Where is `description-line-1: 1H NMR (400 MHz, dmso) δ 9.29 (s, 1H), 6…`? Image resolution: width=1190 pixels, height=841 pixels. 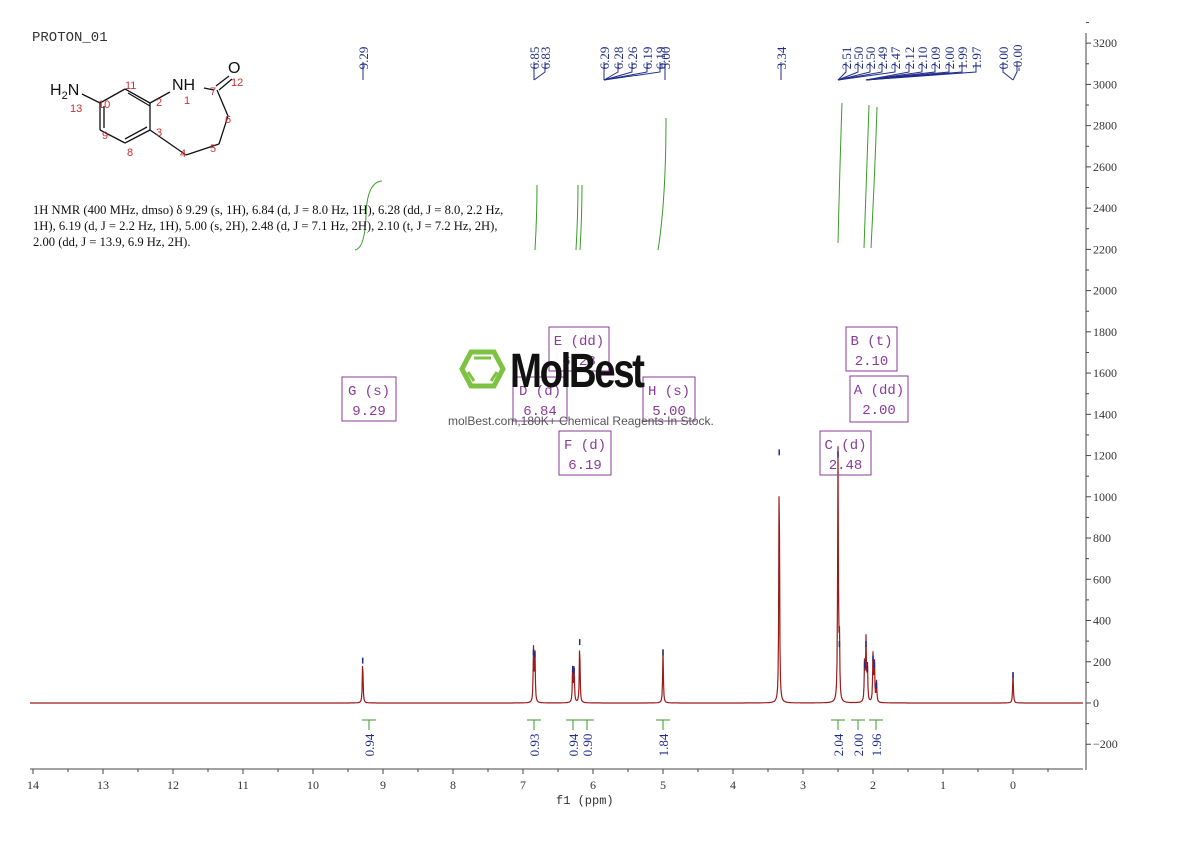
description-line-1: 1H NMR (400 MHz, dmso) δ 9.29 (s, 1H), 6… is located at coordinates (268, 210).